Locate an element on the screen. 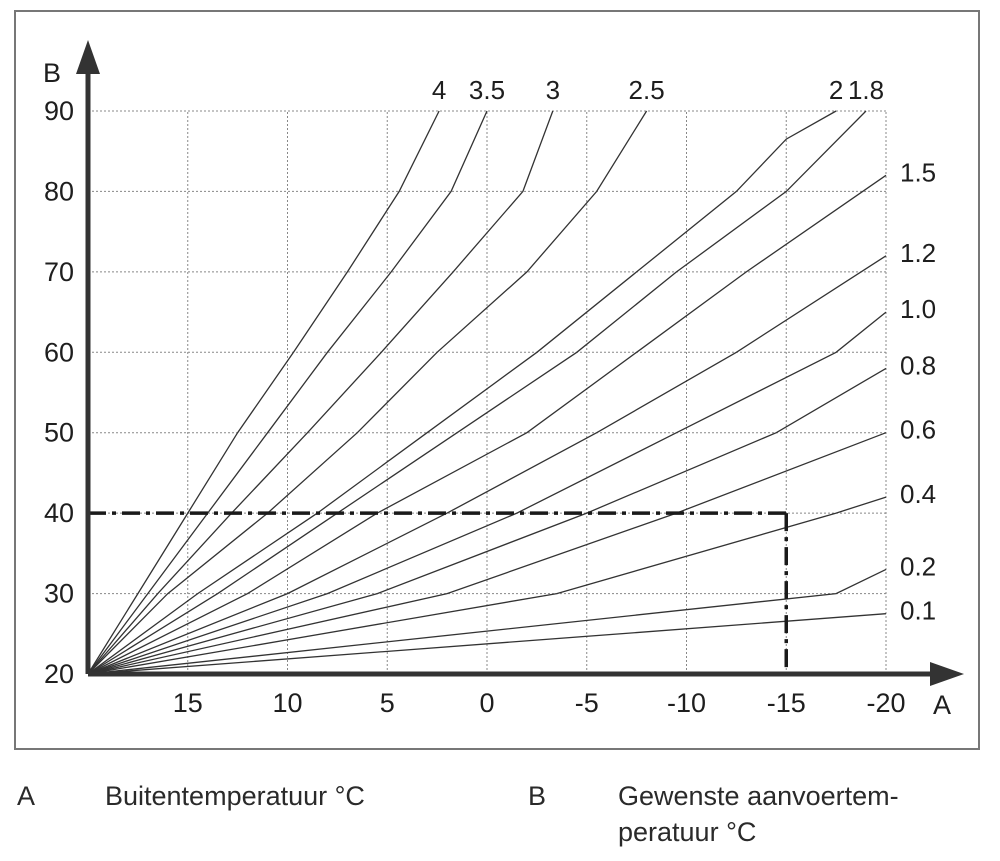  legend-b-text: Gewenste aanvoertem-peratuur °C is located at coordinates (758, 814).